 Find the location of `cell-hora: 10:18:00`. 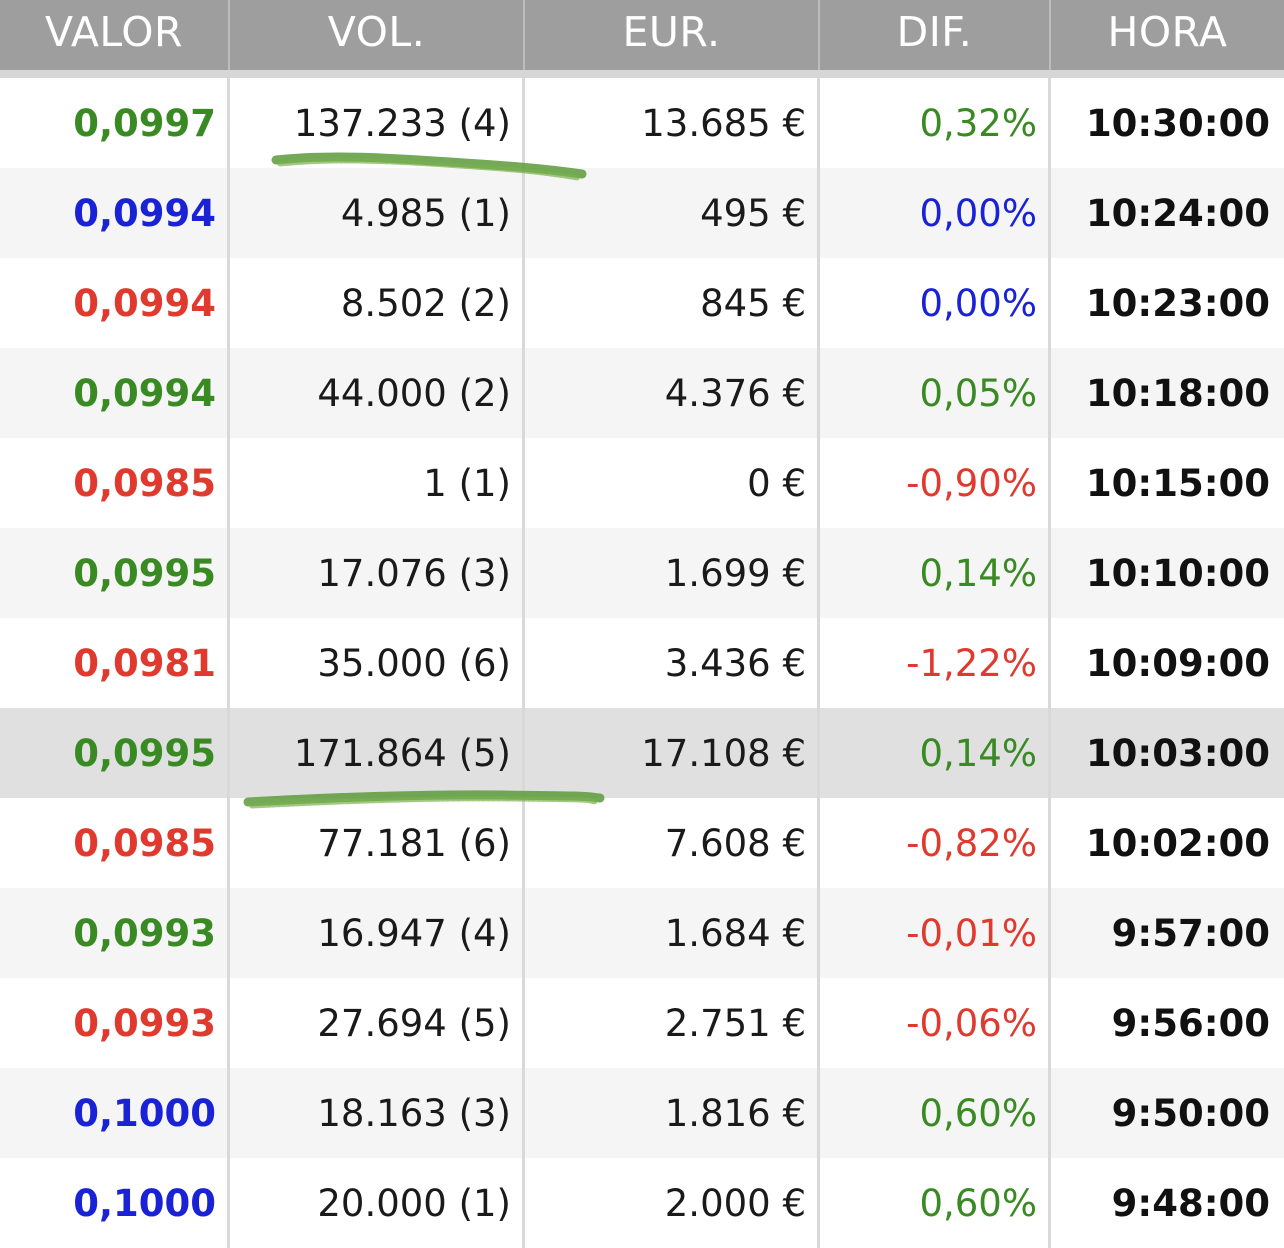

cell-hora: 10:18:00 is located at coordinates (1177, 393).